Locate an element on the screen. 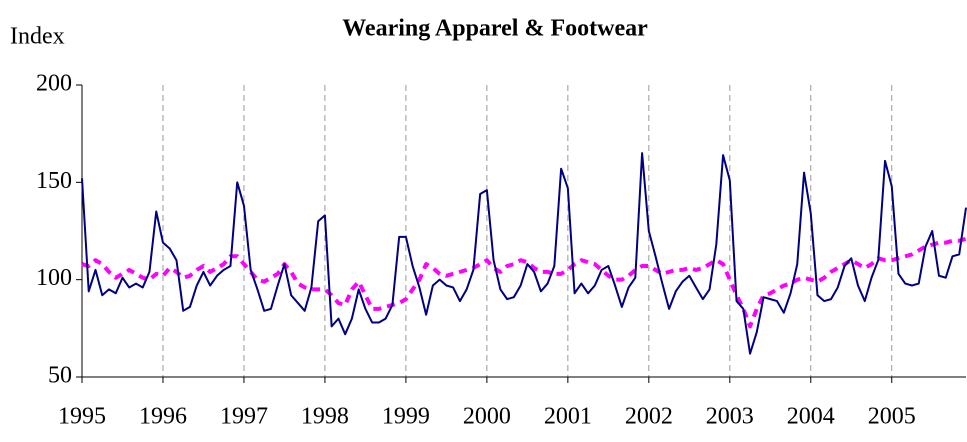 The image size is (967, 442). x-tick-label: 2001 is located at coordinates (568, 417).